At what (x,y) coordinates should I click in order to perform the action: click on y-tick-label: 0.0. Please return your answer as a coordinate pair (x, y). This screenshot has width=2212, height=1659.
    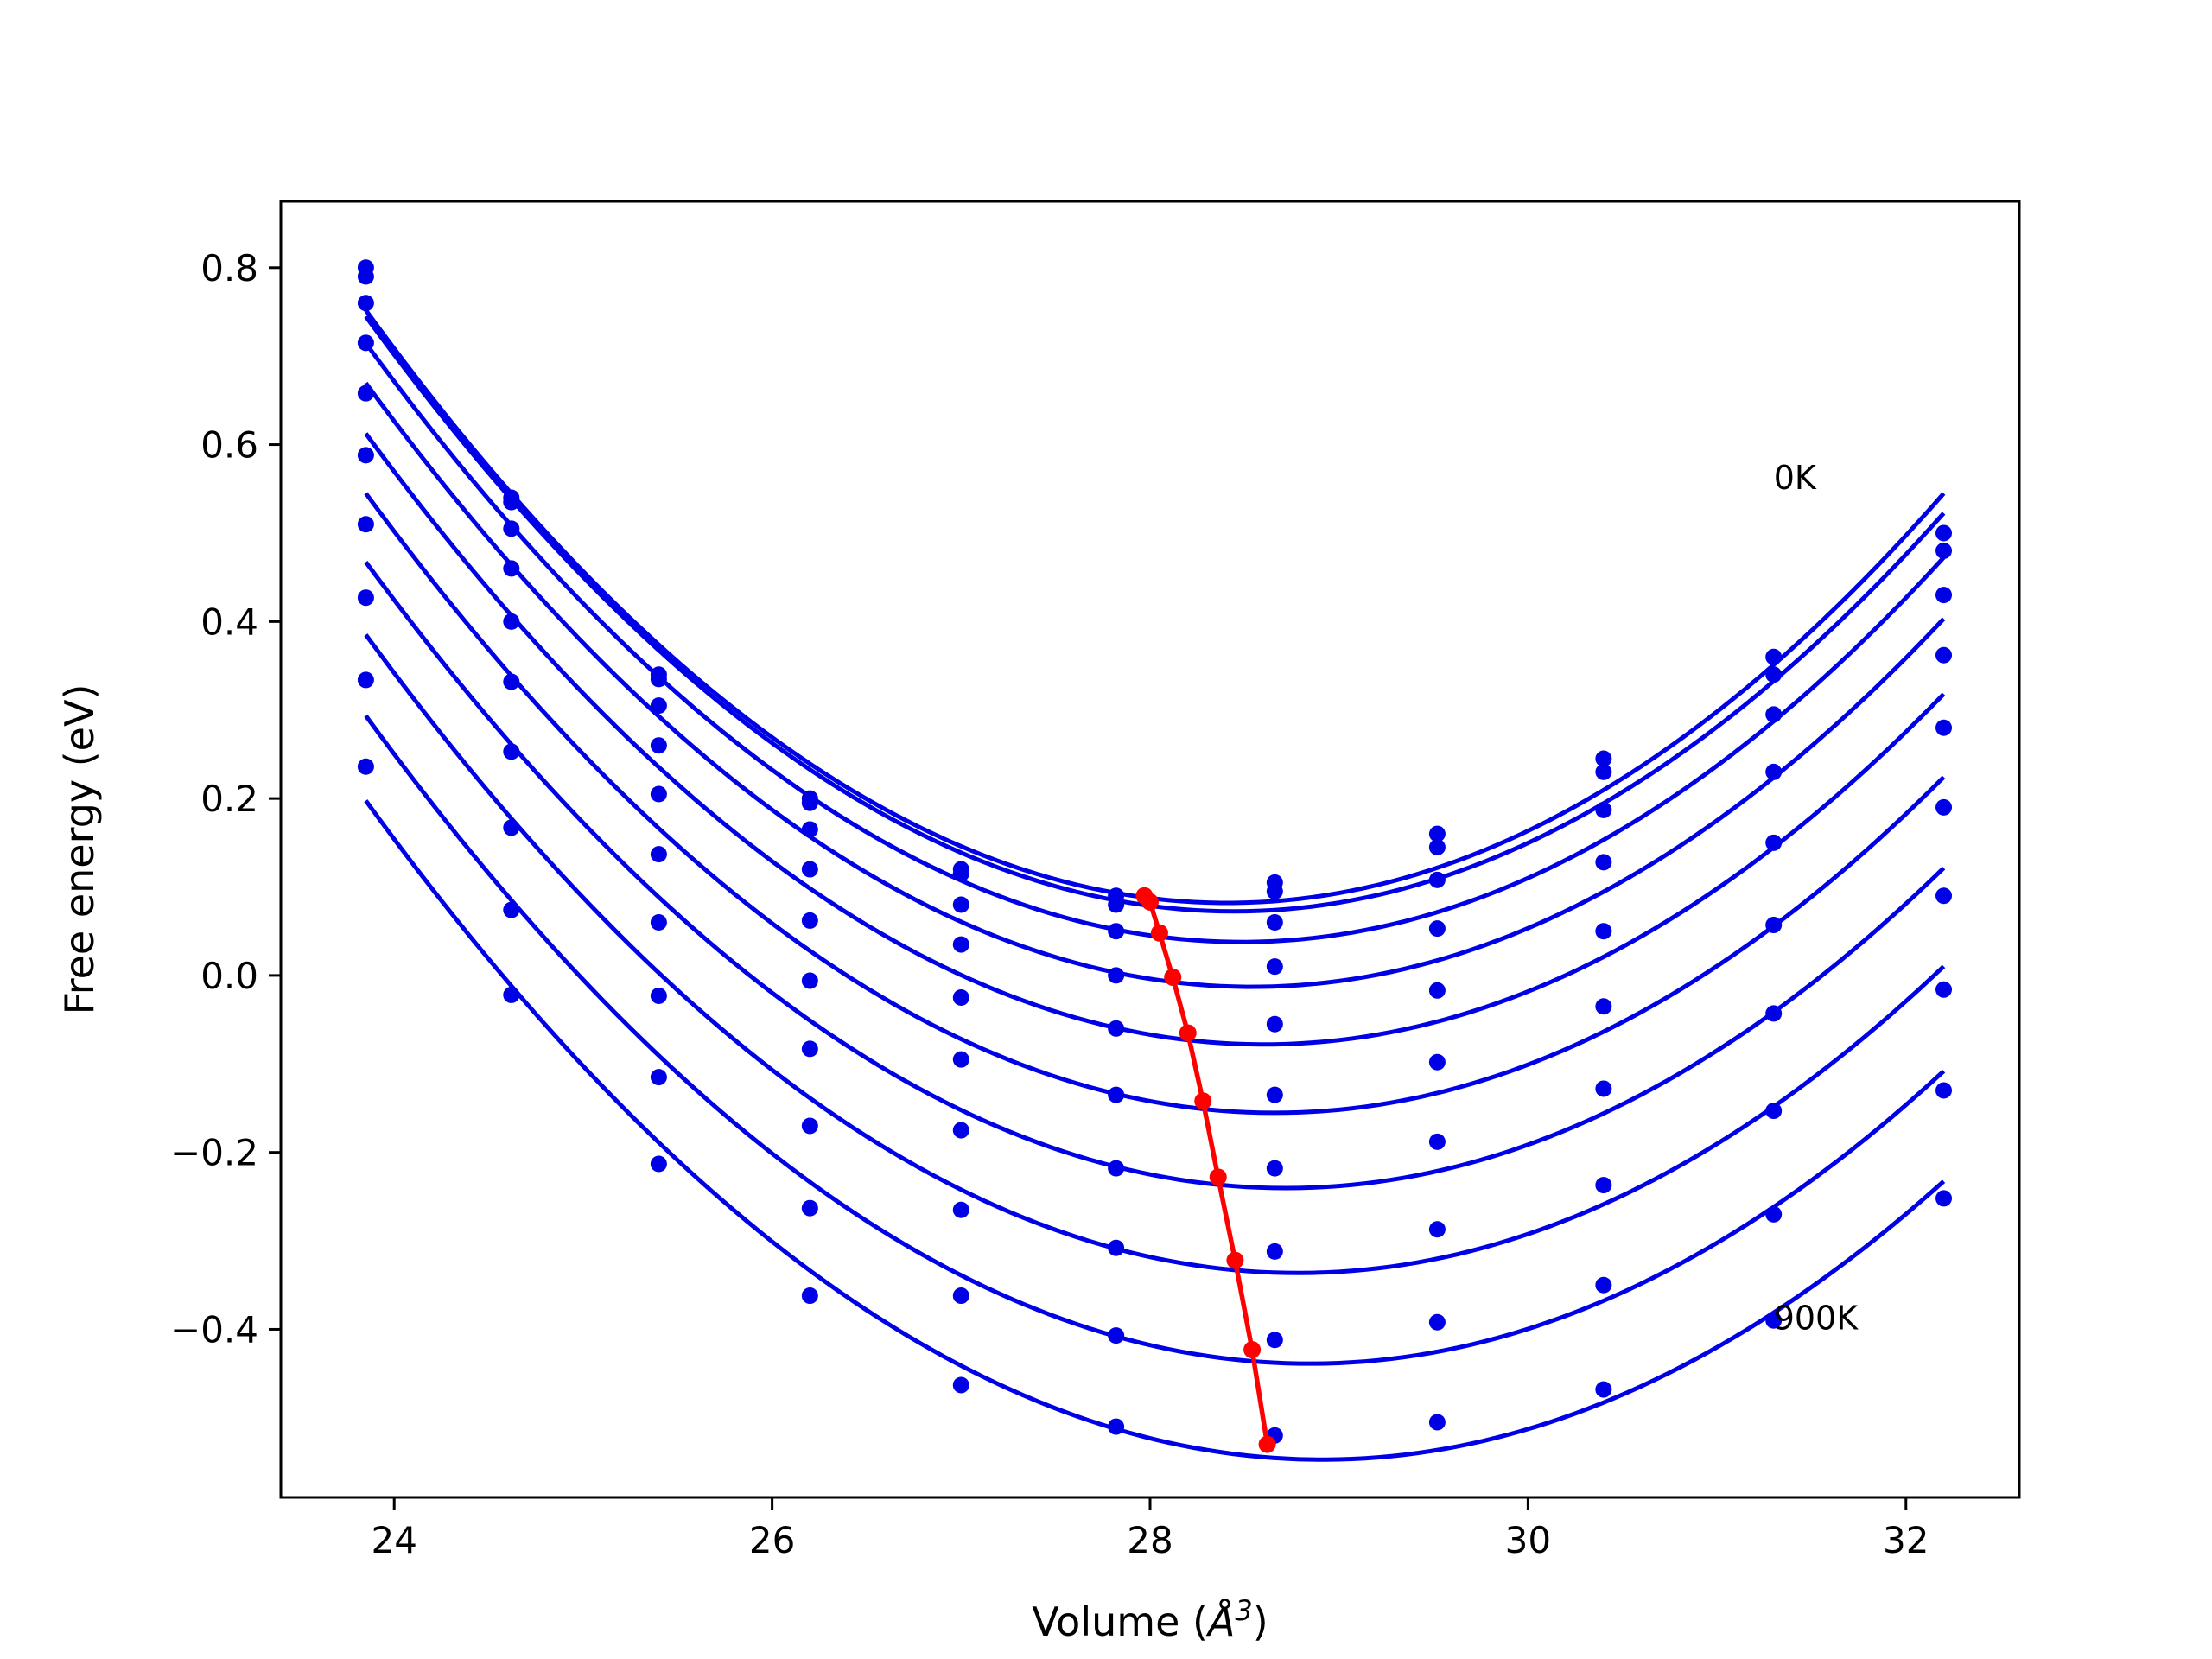
    Looking at the image, I should click on (229, 976).